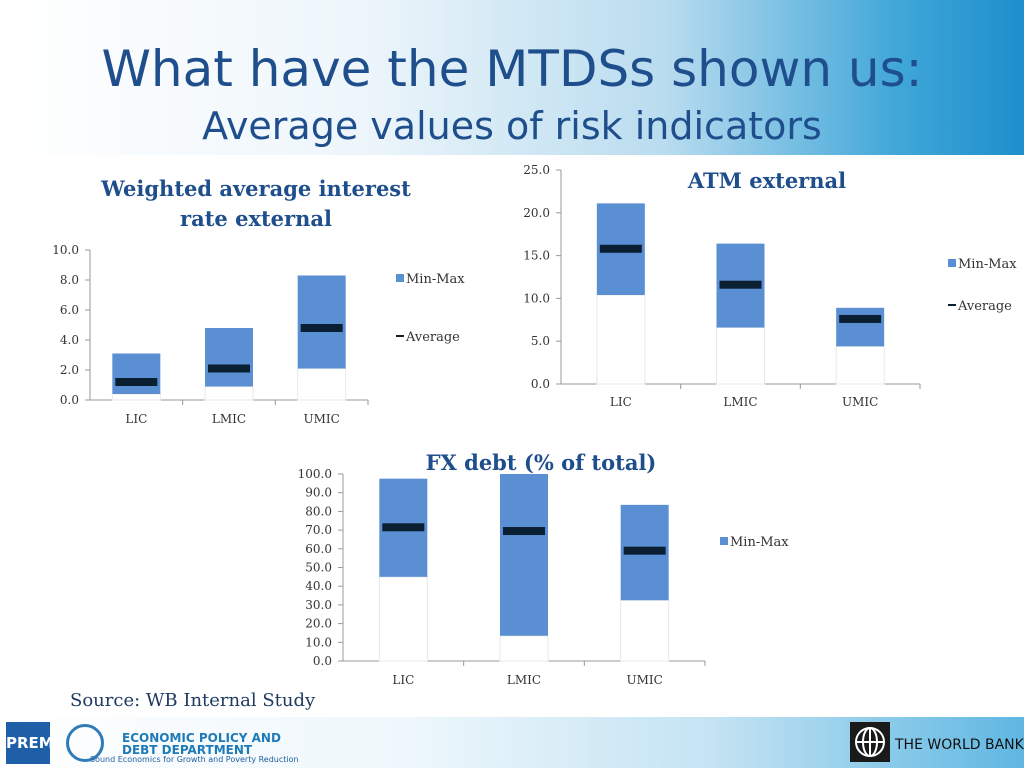  What do you see at coordinates (318, 511) in the screenshot?
I see `y-tick-label: 80.0` at bounding box center [318, 511].